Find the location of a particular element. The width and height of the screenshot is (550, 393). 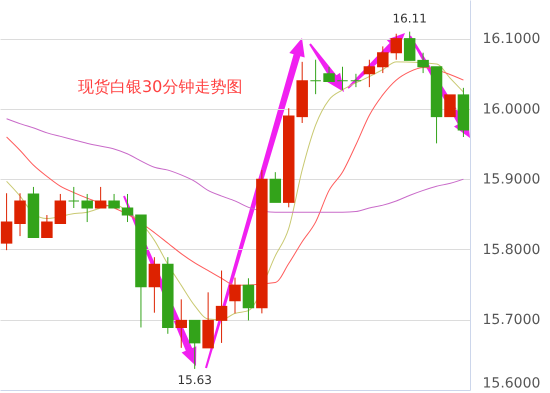

y-tick-label: 15.6000 is located at coordinates (511, 384).